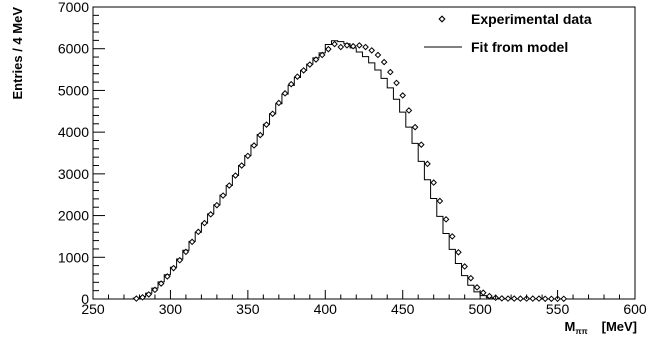 The height and width of the screenshot is (343, 653). What do you see at coordinates (93, 309) in the screenshot?
I see `x-tick-label: 250` at bounding box center [93, 309].